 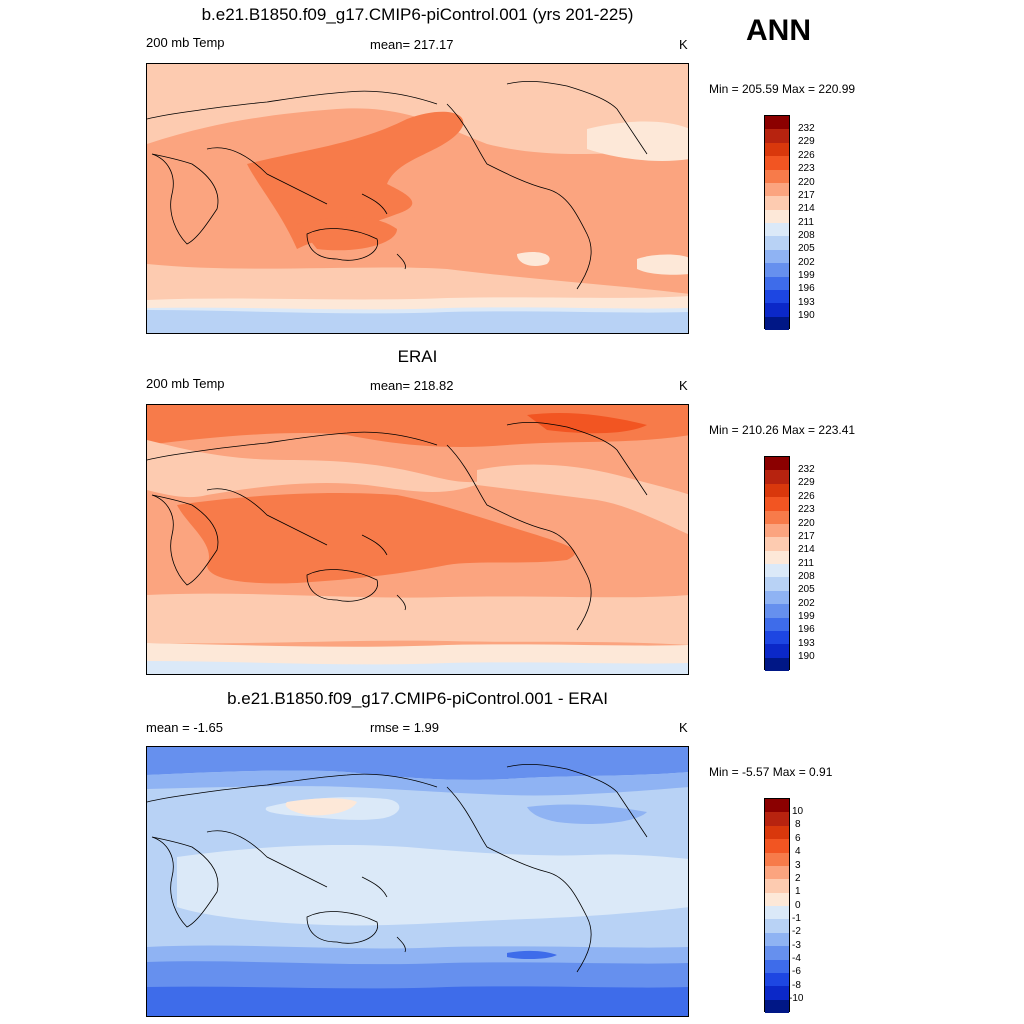 I want to click on panel2-colorbar-label: 190, so click(x=806, y=656).